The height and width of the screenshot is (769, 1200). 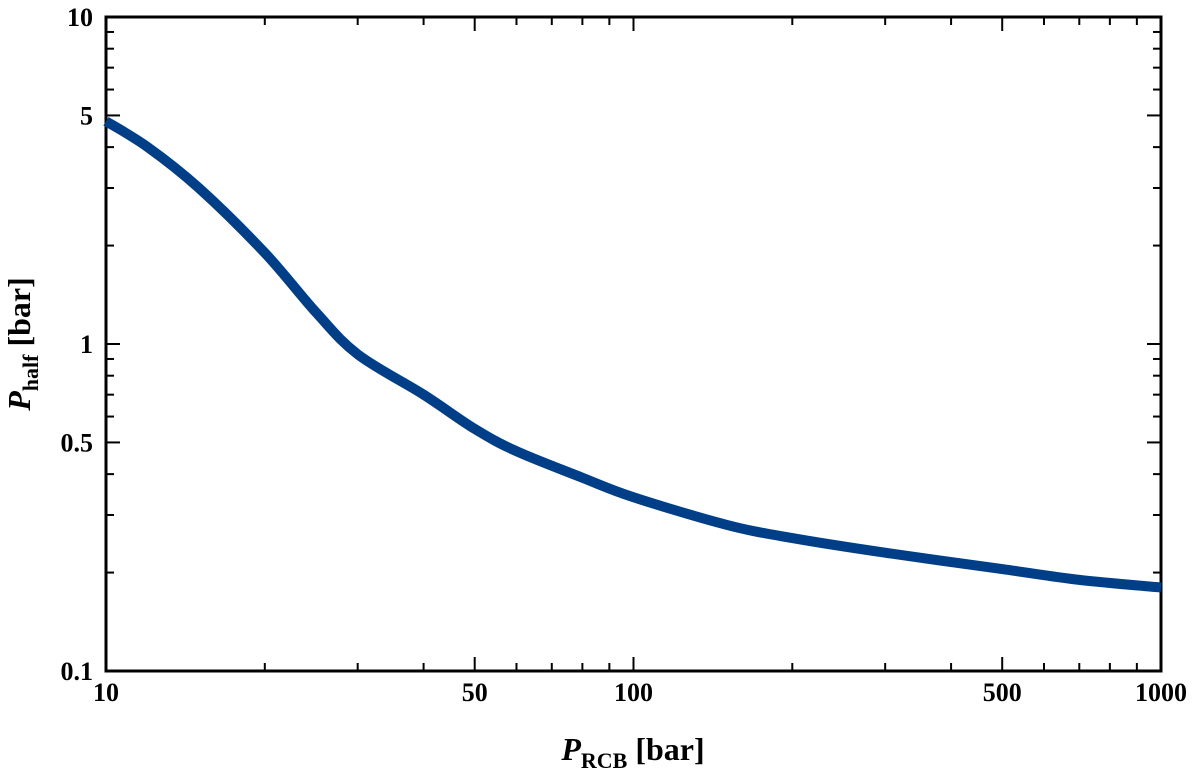 What do you see at coordinates (1002, 692) in the screenshot?
I see `x-tick-label: 500` at bounding box center [1002, 692].